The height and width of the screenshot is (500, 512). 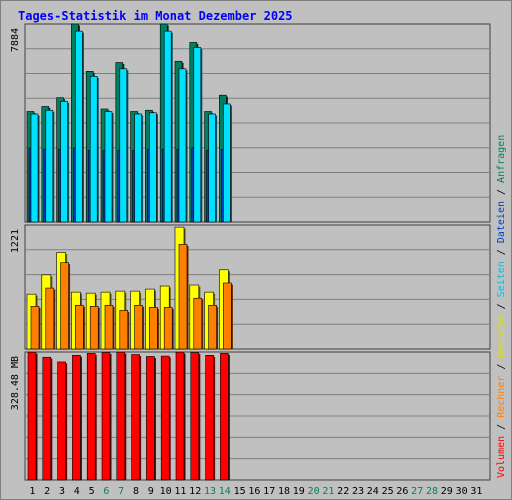 What do you see at coordinates (388, 491) in the screenshot?
I see `x-tick-label: 25` at bounding box center [388, 491].